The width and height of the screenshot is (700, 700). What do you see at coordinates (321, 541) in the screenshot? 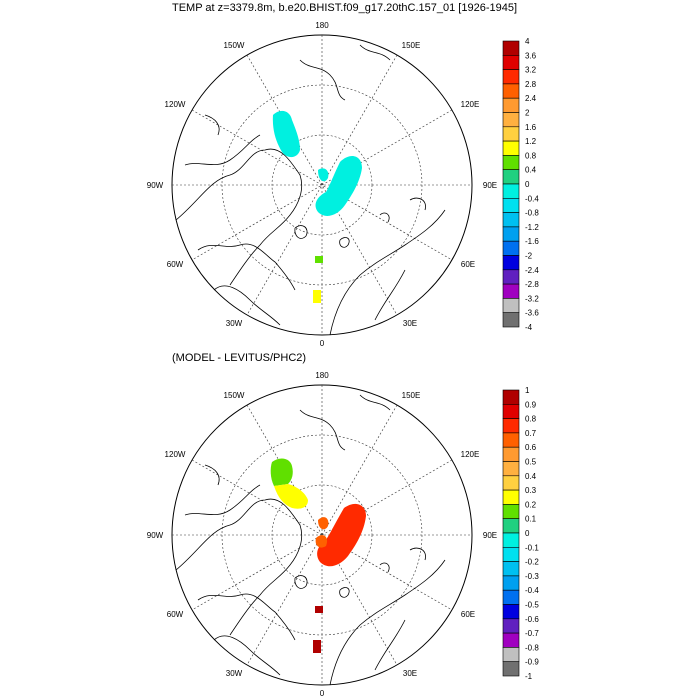
I see `field-orange-patch` at bounding box center [321, 541].